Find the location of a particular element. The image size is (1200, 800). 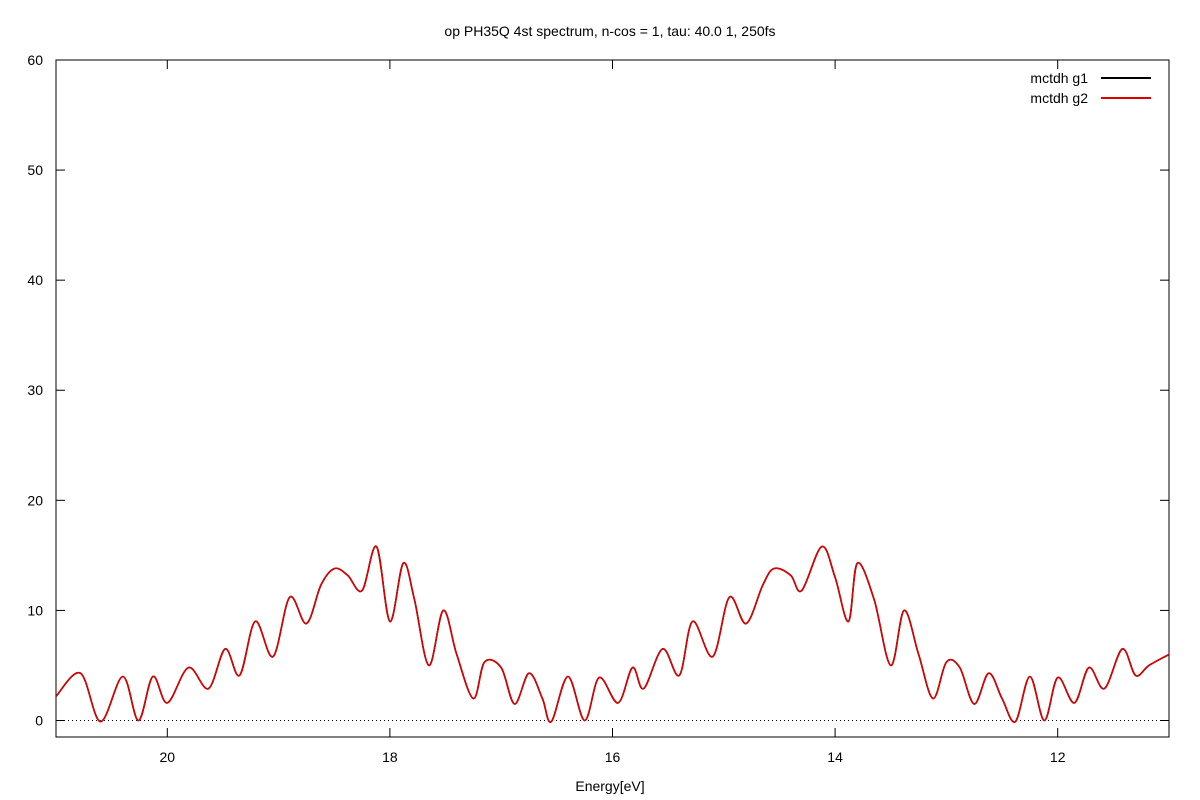

legend: mctdh g1 mctdh g2 is located at coordinates (1090, 88).